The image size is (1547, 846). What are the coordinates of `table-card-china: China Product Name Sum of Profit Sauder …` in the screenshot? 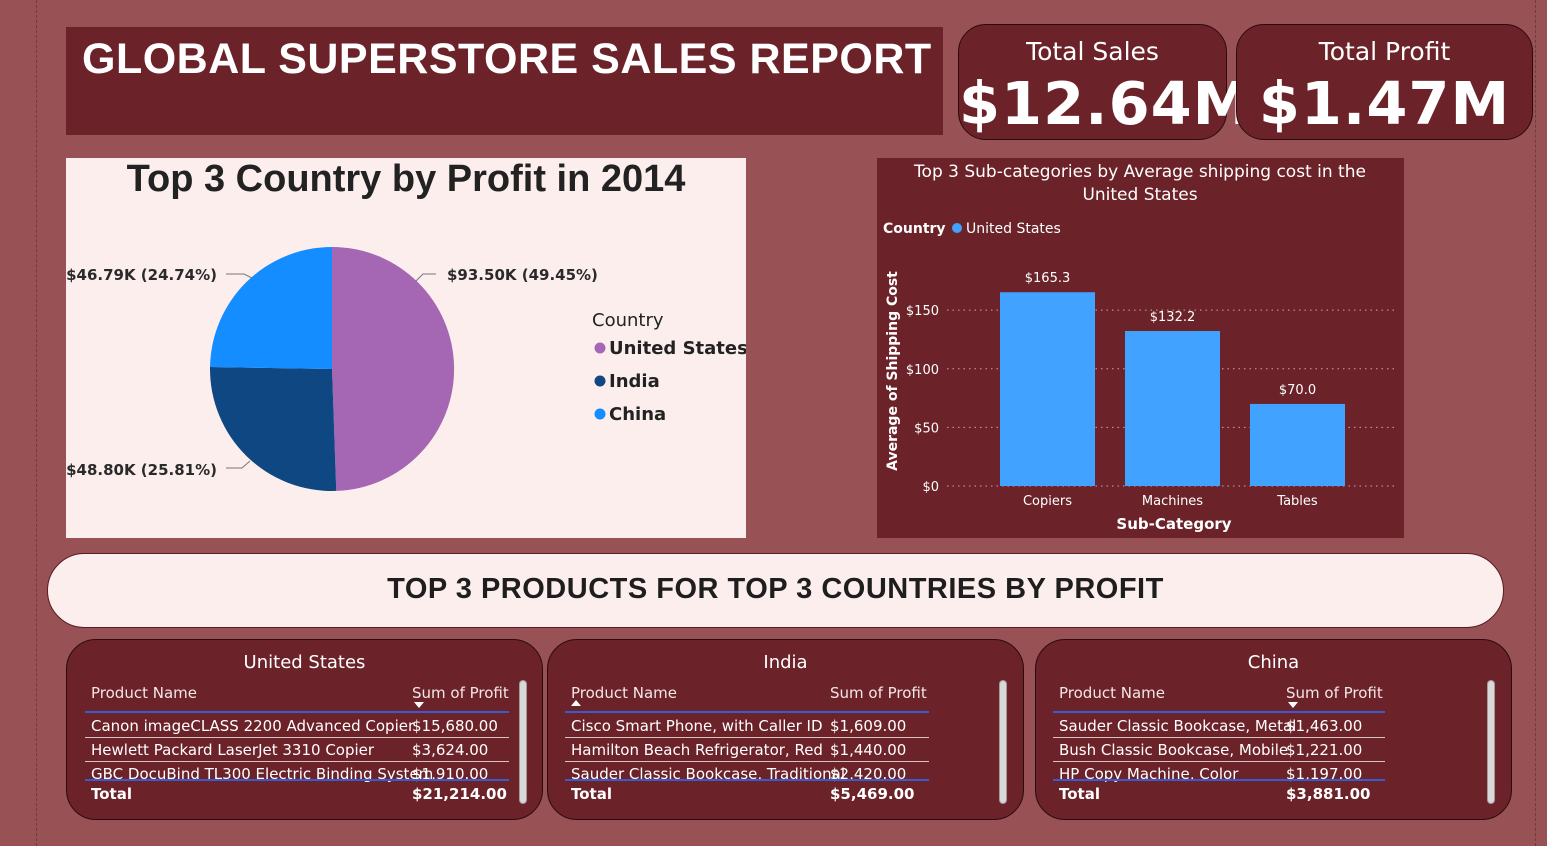 It's located at (1273, 729).